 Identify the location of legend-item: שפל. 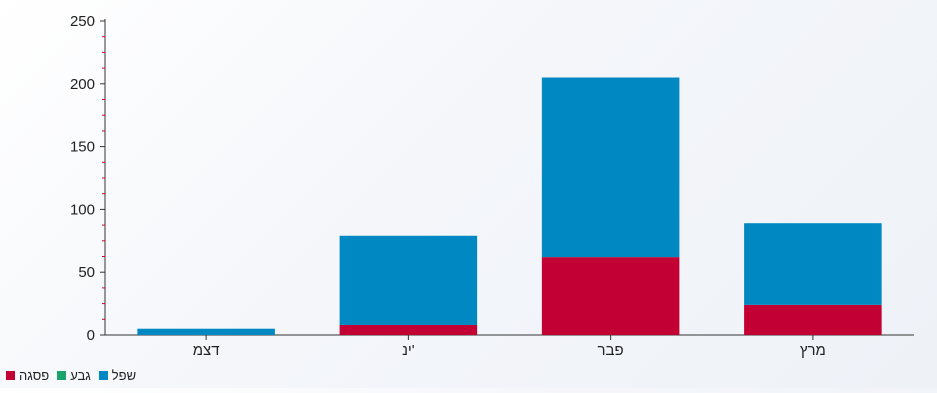
(117, 375).